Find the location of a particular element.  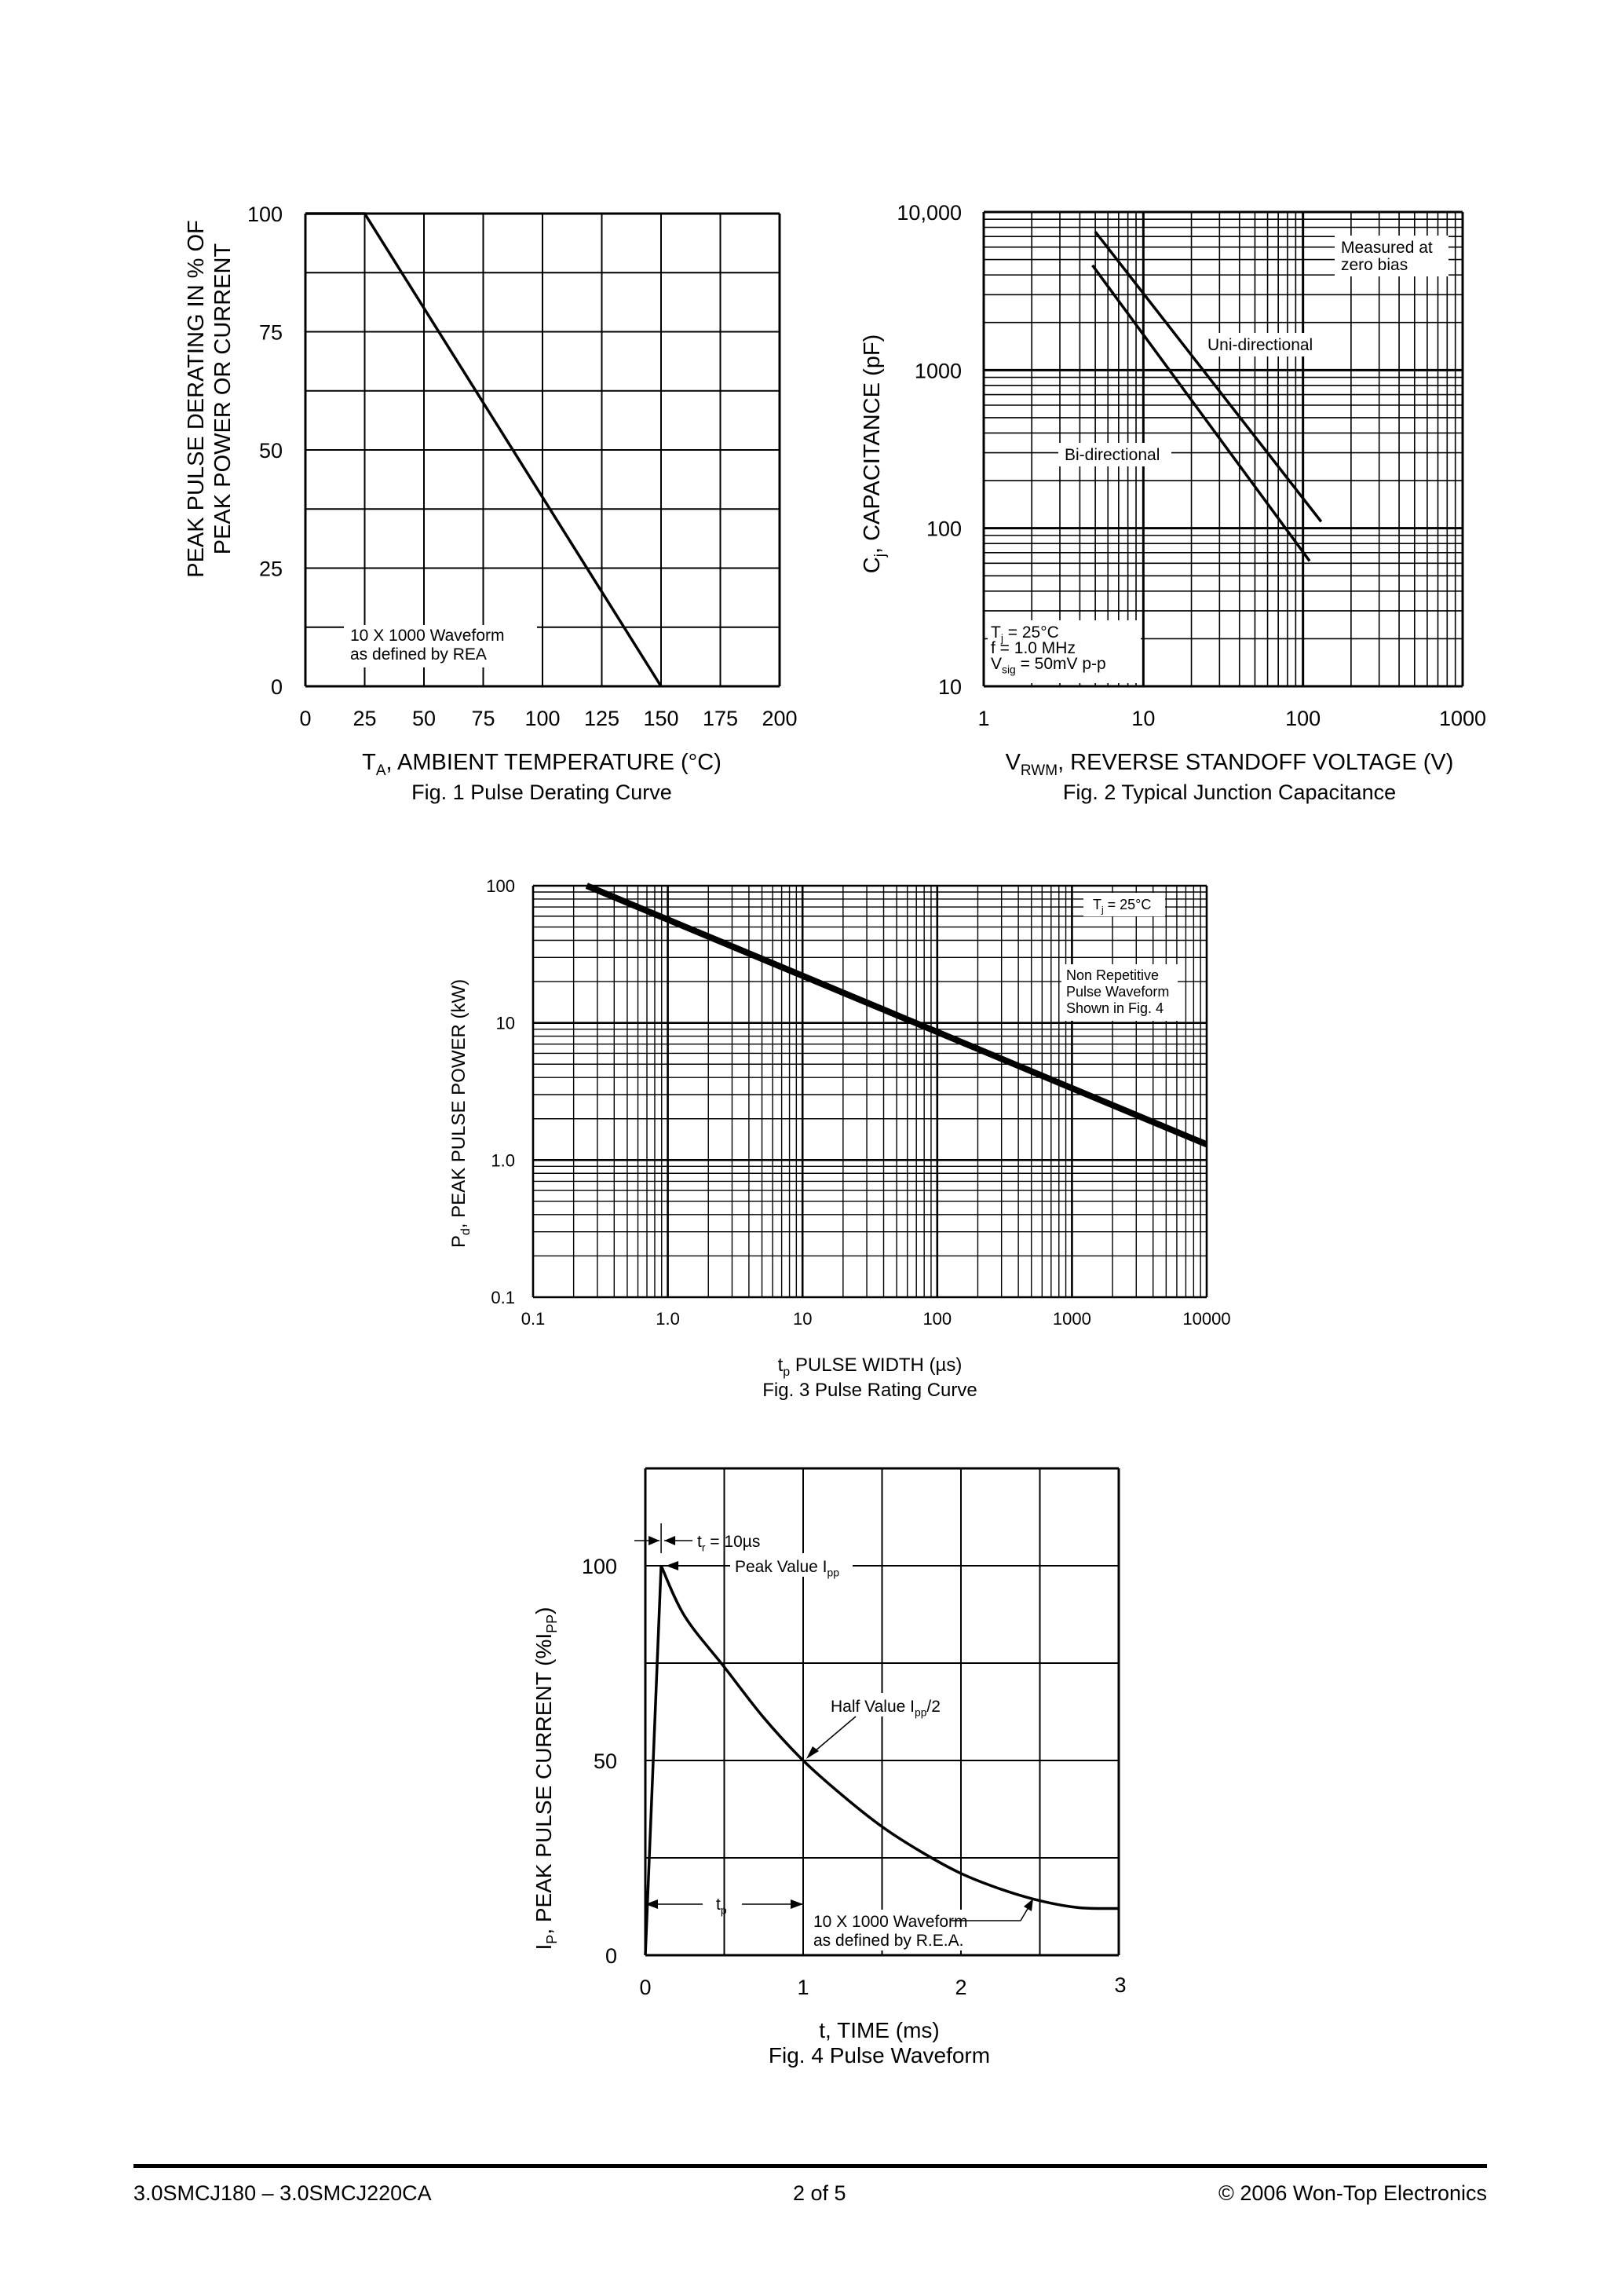

fig4-tr-label: tr = 10µs is located at coordinates (728, 1543).